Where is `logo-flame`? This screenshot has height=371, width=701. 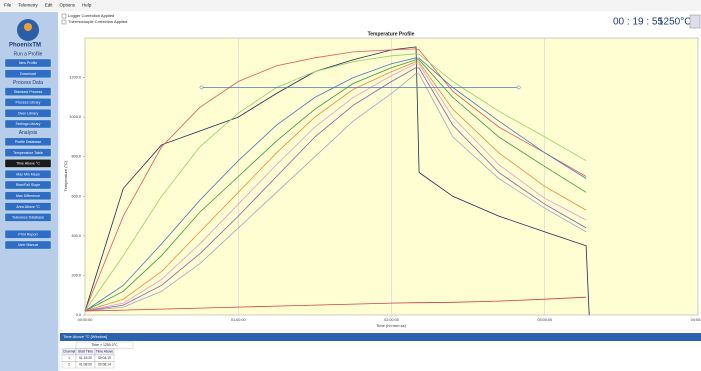
logo-flame is located at coordinates (28, 27).